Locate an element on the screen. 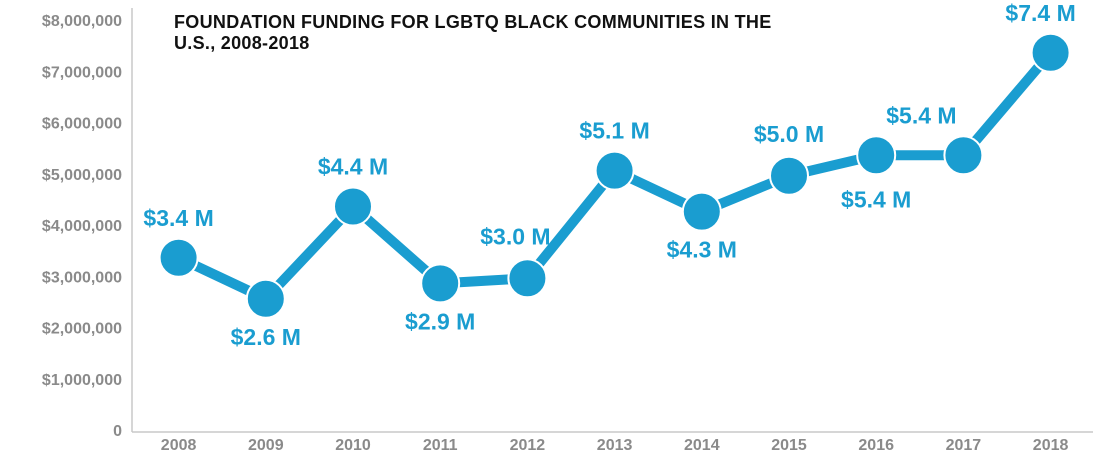  value-label: $2.9 M is located at coordinates (440, 321).